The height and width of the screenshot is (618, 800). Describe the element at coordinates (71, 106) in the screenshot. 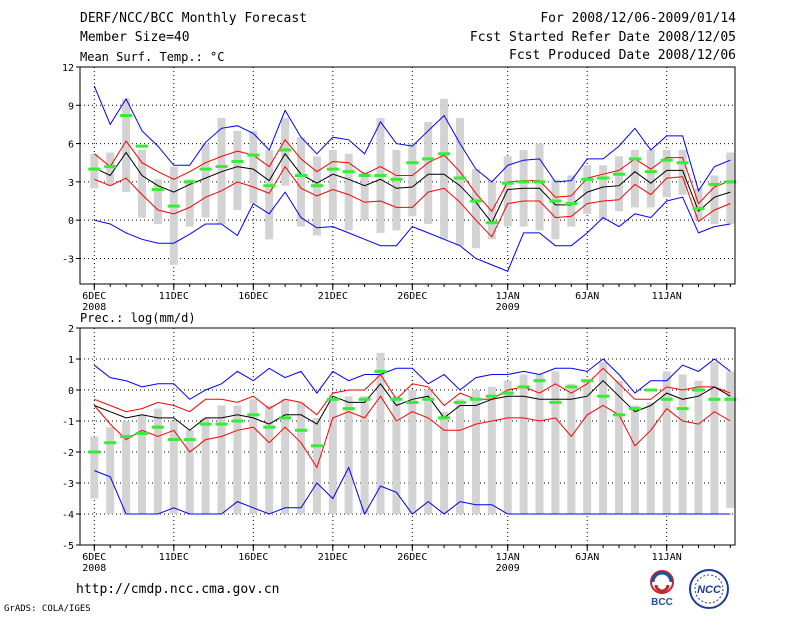

I see `panel1-ytick-label-4: 9` at that location.